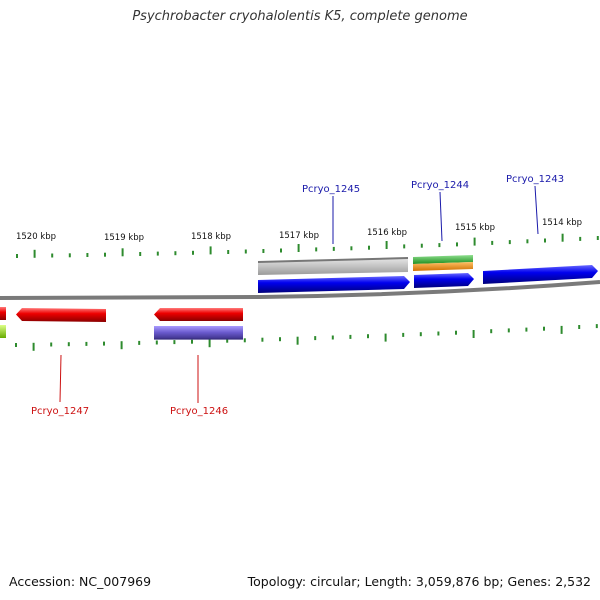 This screenshot has height=600, width=600. I want to click on scale-label: 1515 kbp, so click(475, 228).